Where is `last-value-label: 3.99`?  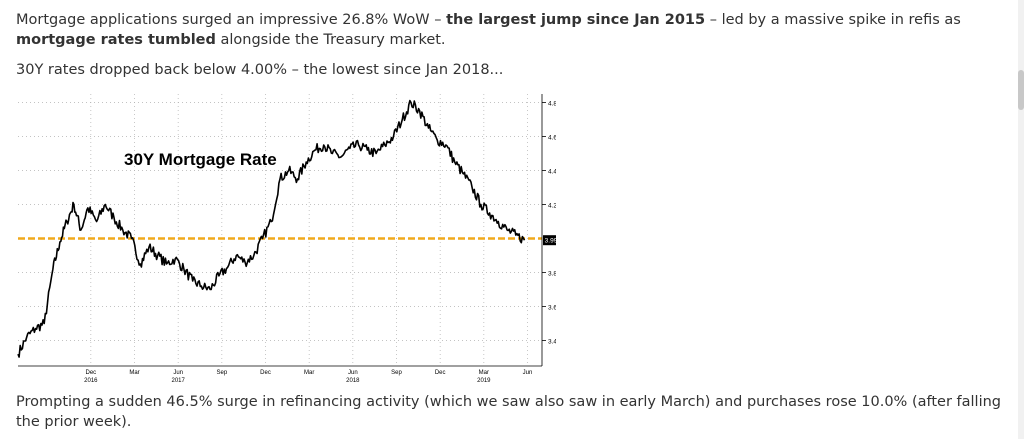 last-value-label: 3.99 is located at coordinates (550, 241).